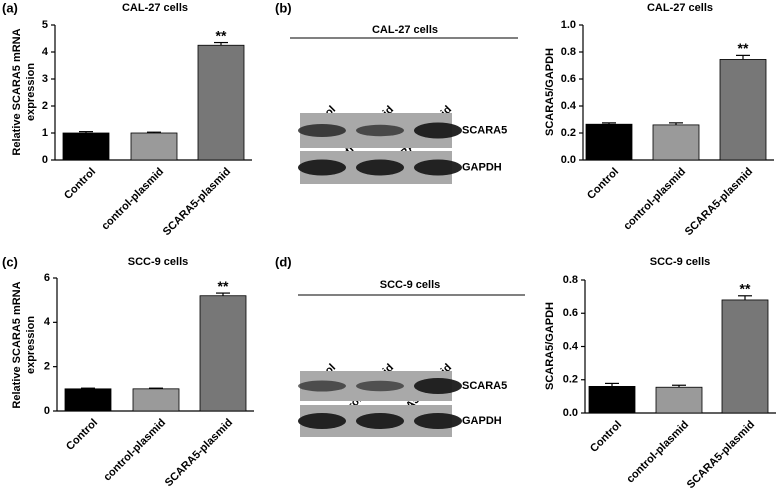  What do you see at coordinates (47, 278) in the screenshot?
I see `y-tick-label: 6` at bounding box center [47, 278].